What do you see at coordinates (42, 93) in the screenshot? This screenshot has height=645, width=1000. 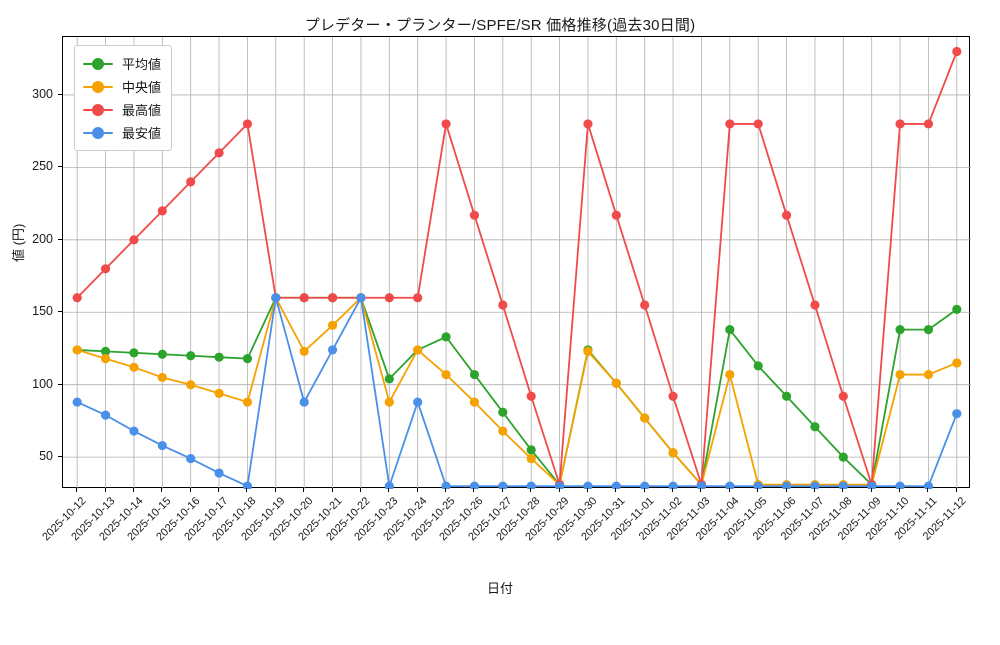 I see `y-tick-label: 300` at bounding box center [42, 93].